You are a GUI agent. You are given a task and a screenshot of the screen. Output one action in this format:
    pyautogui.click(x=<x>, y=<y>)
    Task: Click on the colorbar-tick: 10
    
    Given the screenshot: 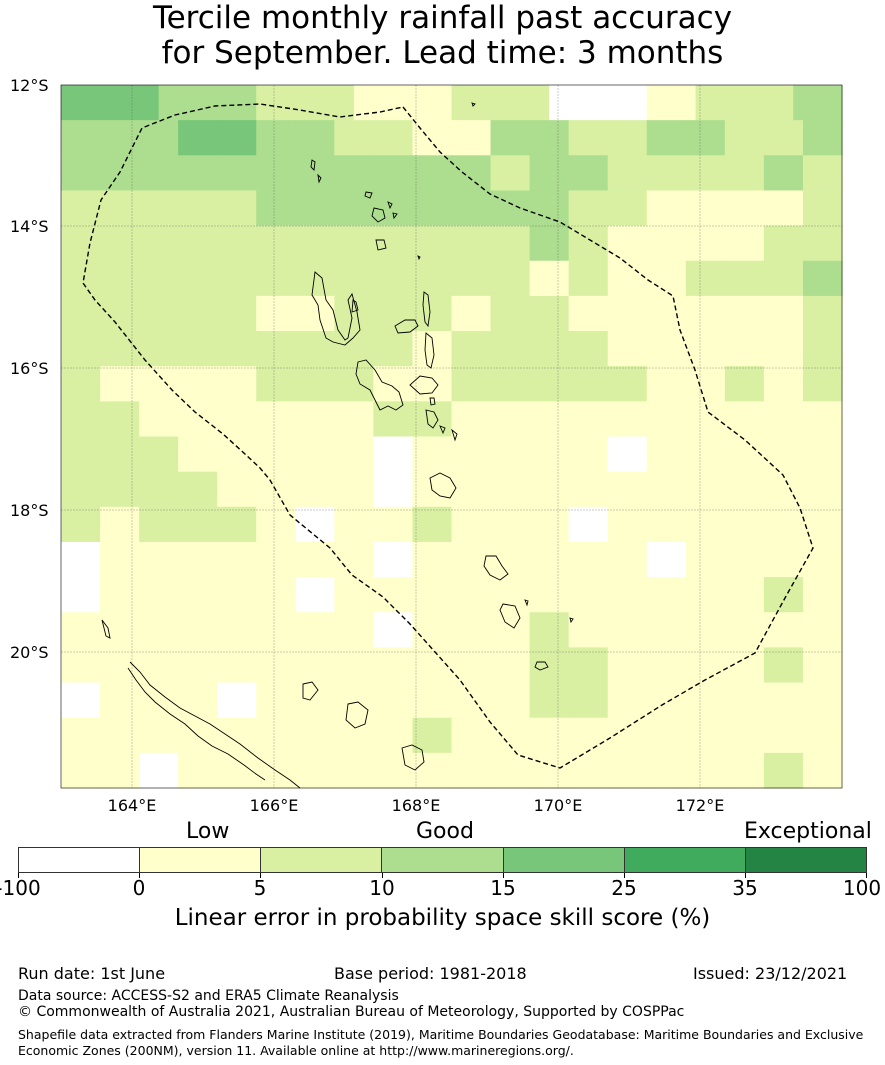 What is the action you would take?
    pyautogui.click(x=382, y=888)
    